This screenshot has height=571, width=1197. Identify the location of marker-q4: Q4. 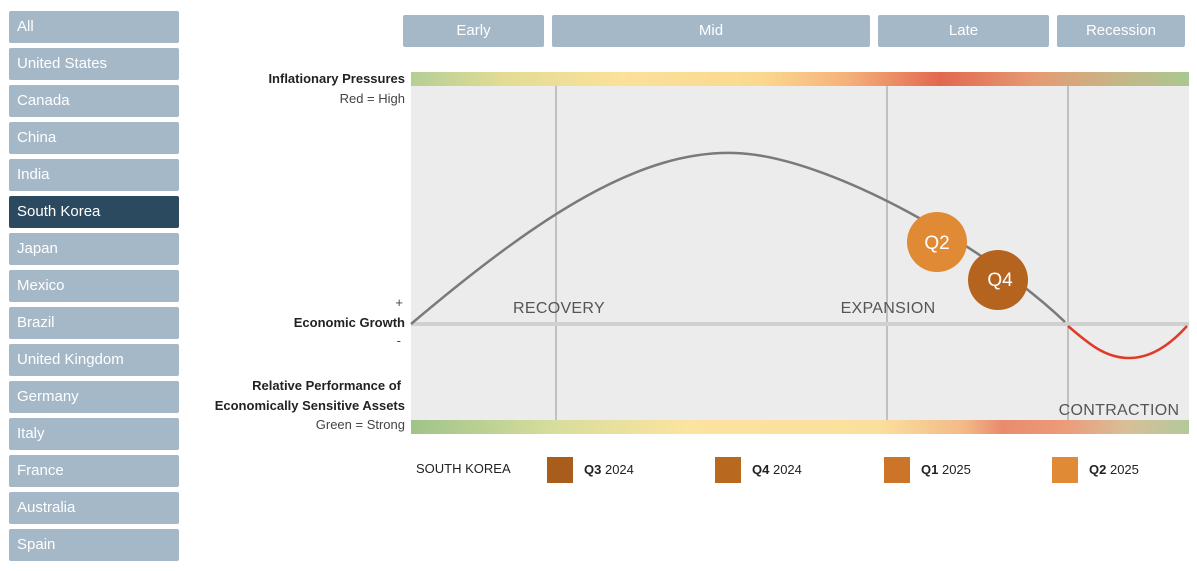
(998, 280).